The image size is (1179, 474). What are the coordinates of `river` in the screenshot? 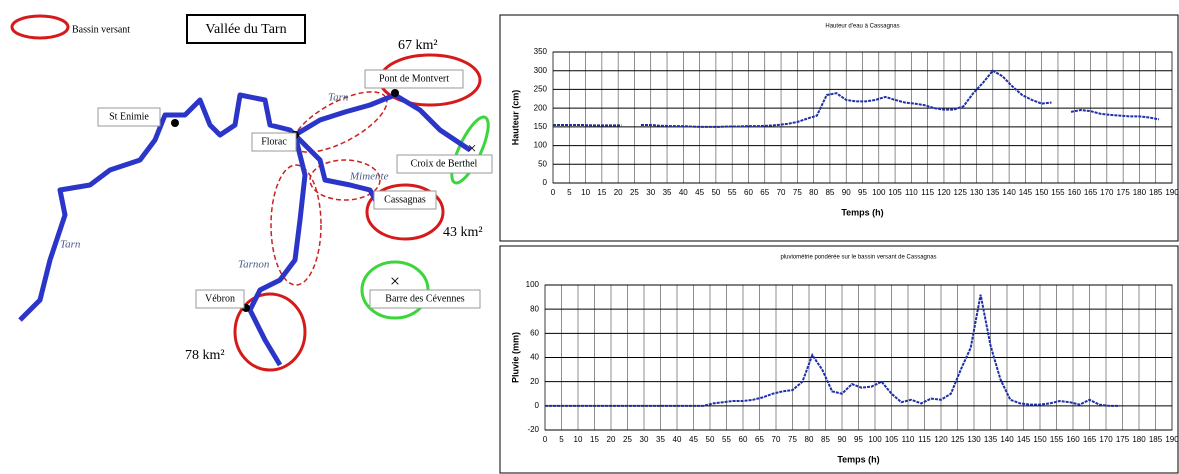 It's located at (277, 250).